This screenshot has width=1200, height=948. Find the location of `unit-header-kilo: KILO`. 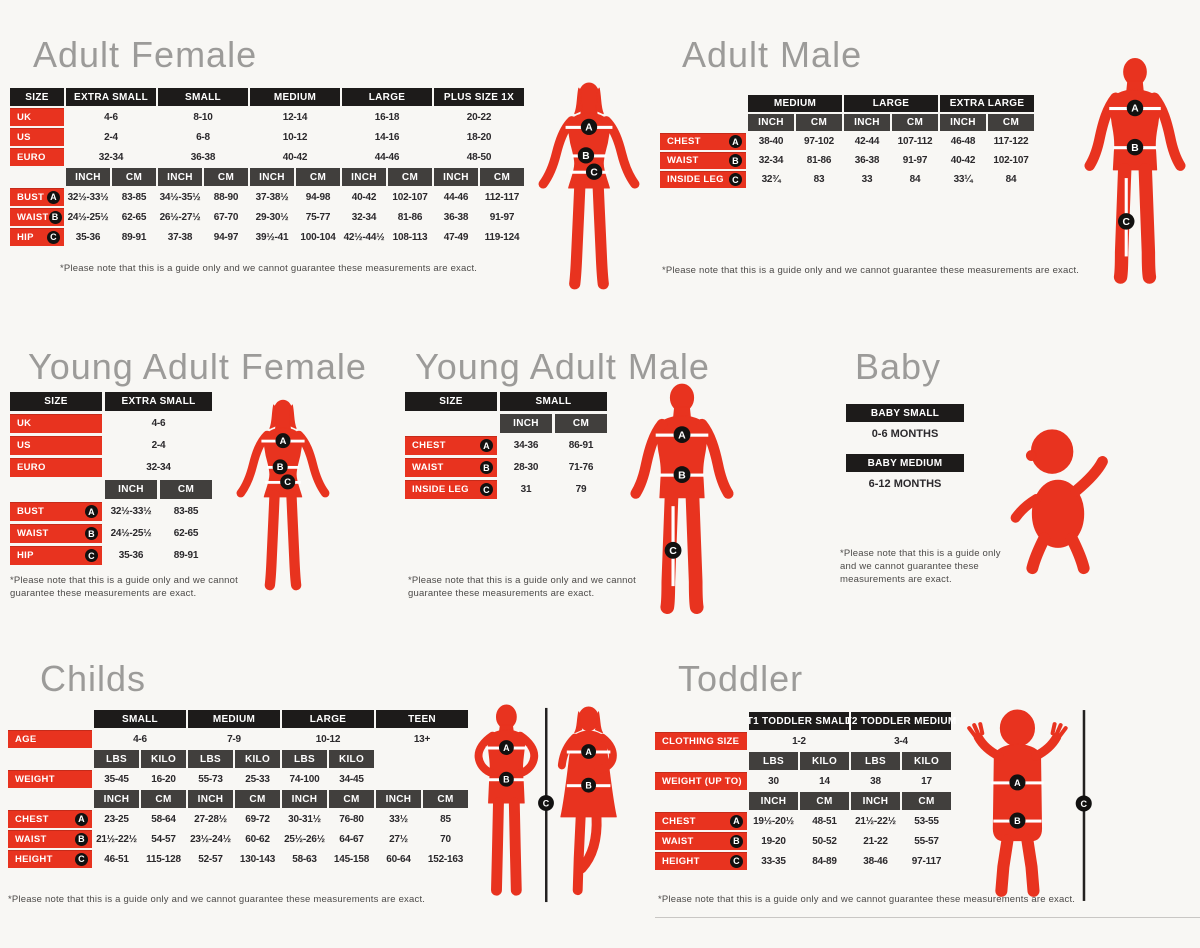

unit-header-kilo: KILO is located at coordinates (257, 759).